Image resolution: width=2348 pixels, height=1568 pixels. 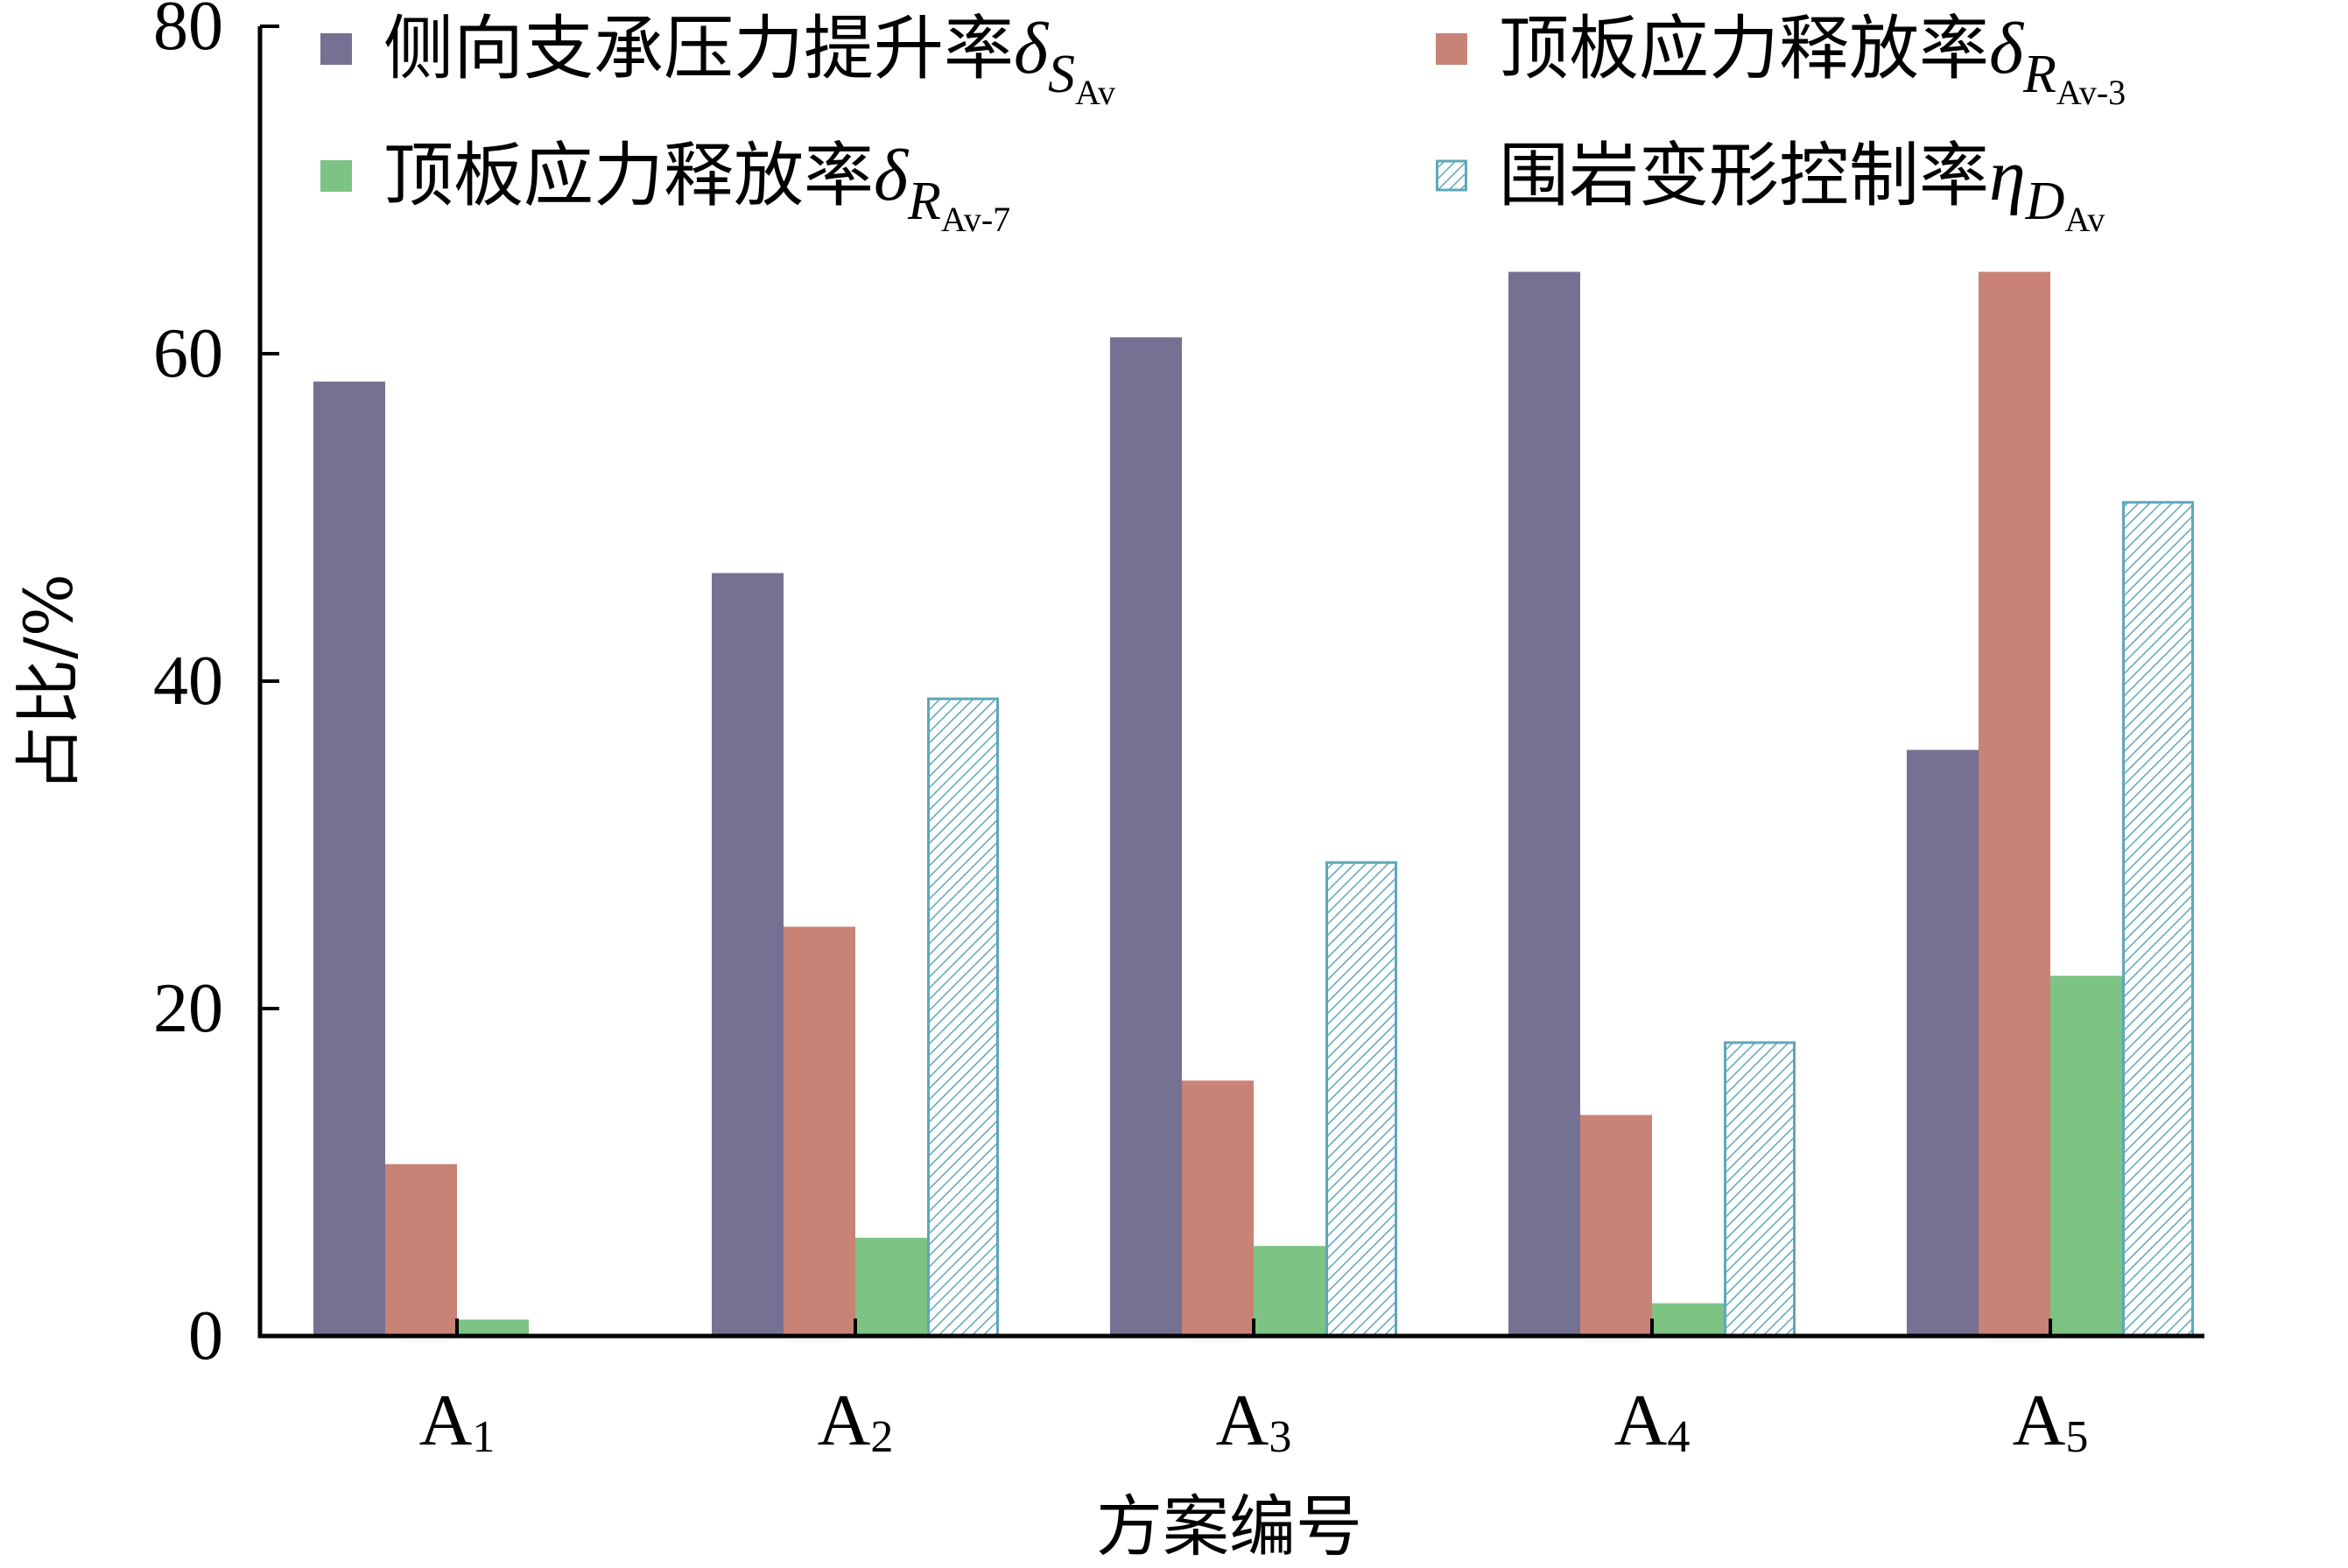 I want to click on legend-item-4: 围岩变形控制率ηDAv, so click(x=1770, y=187).